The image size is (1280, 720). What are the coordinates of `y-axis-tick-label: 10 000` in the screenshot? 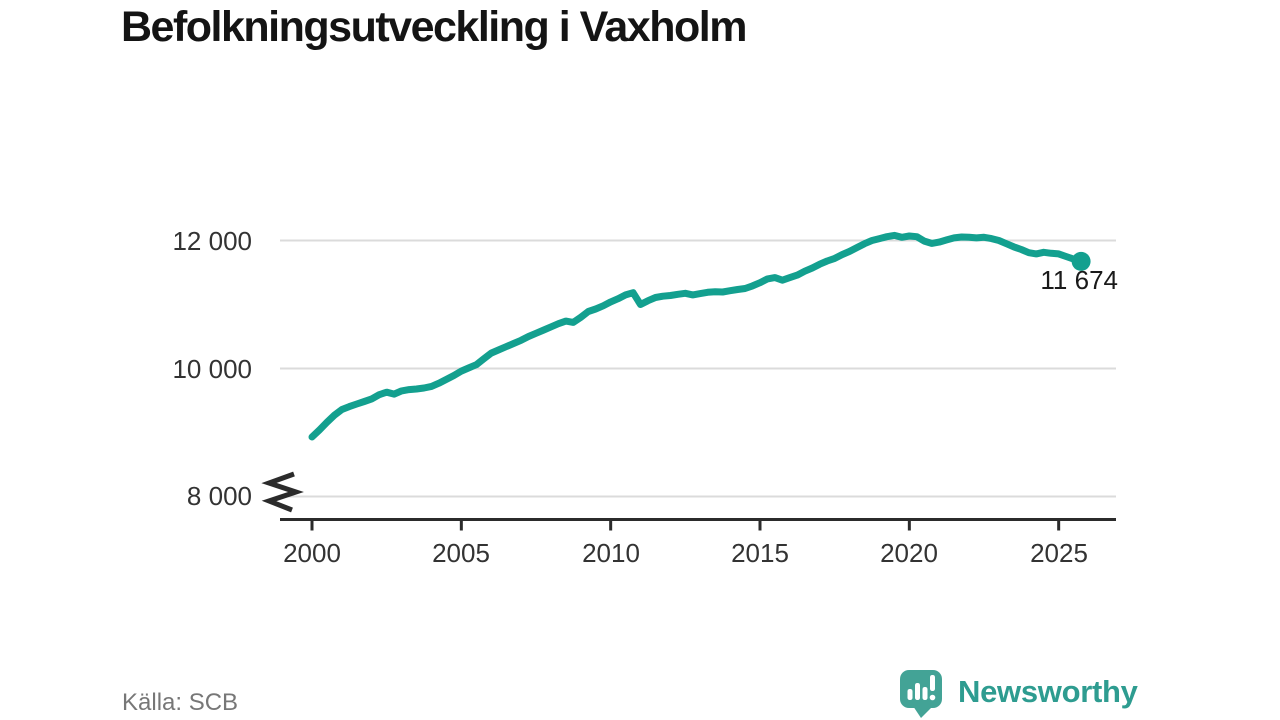 It's located at (212, 369).